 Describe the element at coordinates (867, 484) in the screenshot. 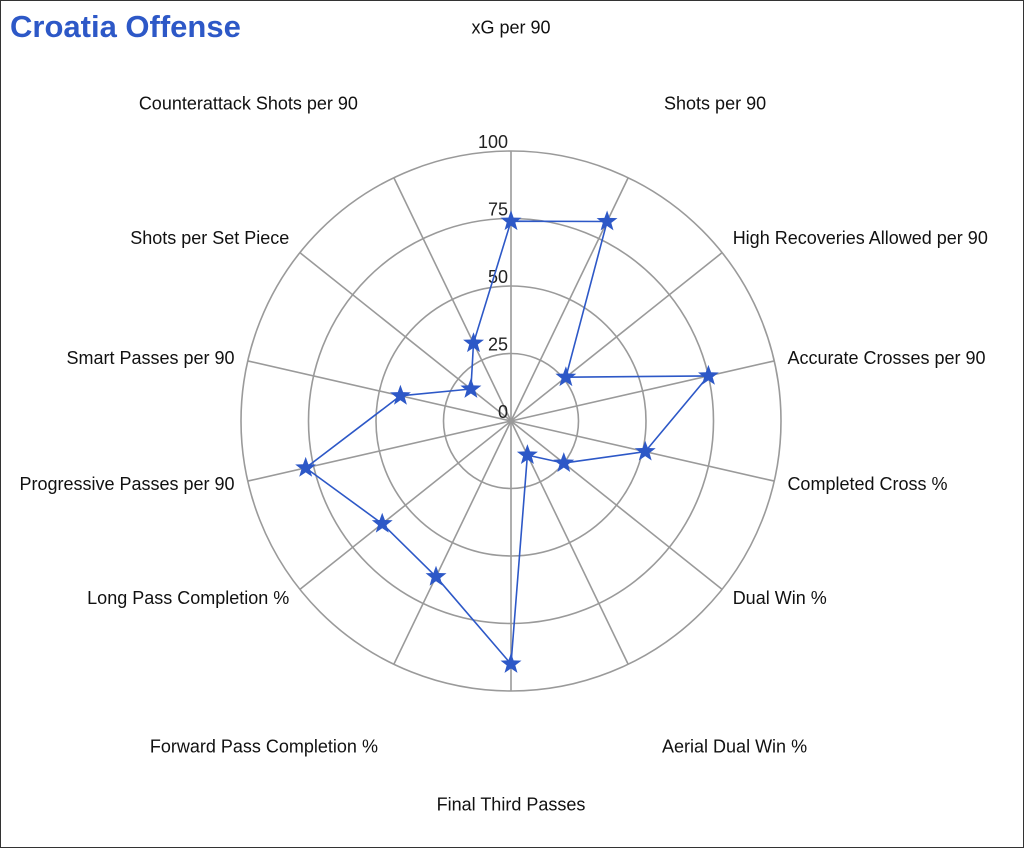

I see `axis-label: Completed Cross %` at that location.